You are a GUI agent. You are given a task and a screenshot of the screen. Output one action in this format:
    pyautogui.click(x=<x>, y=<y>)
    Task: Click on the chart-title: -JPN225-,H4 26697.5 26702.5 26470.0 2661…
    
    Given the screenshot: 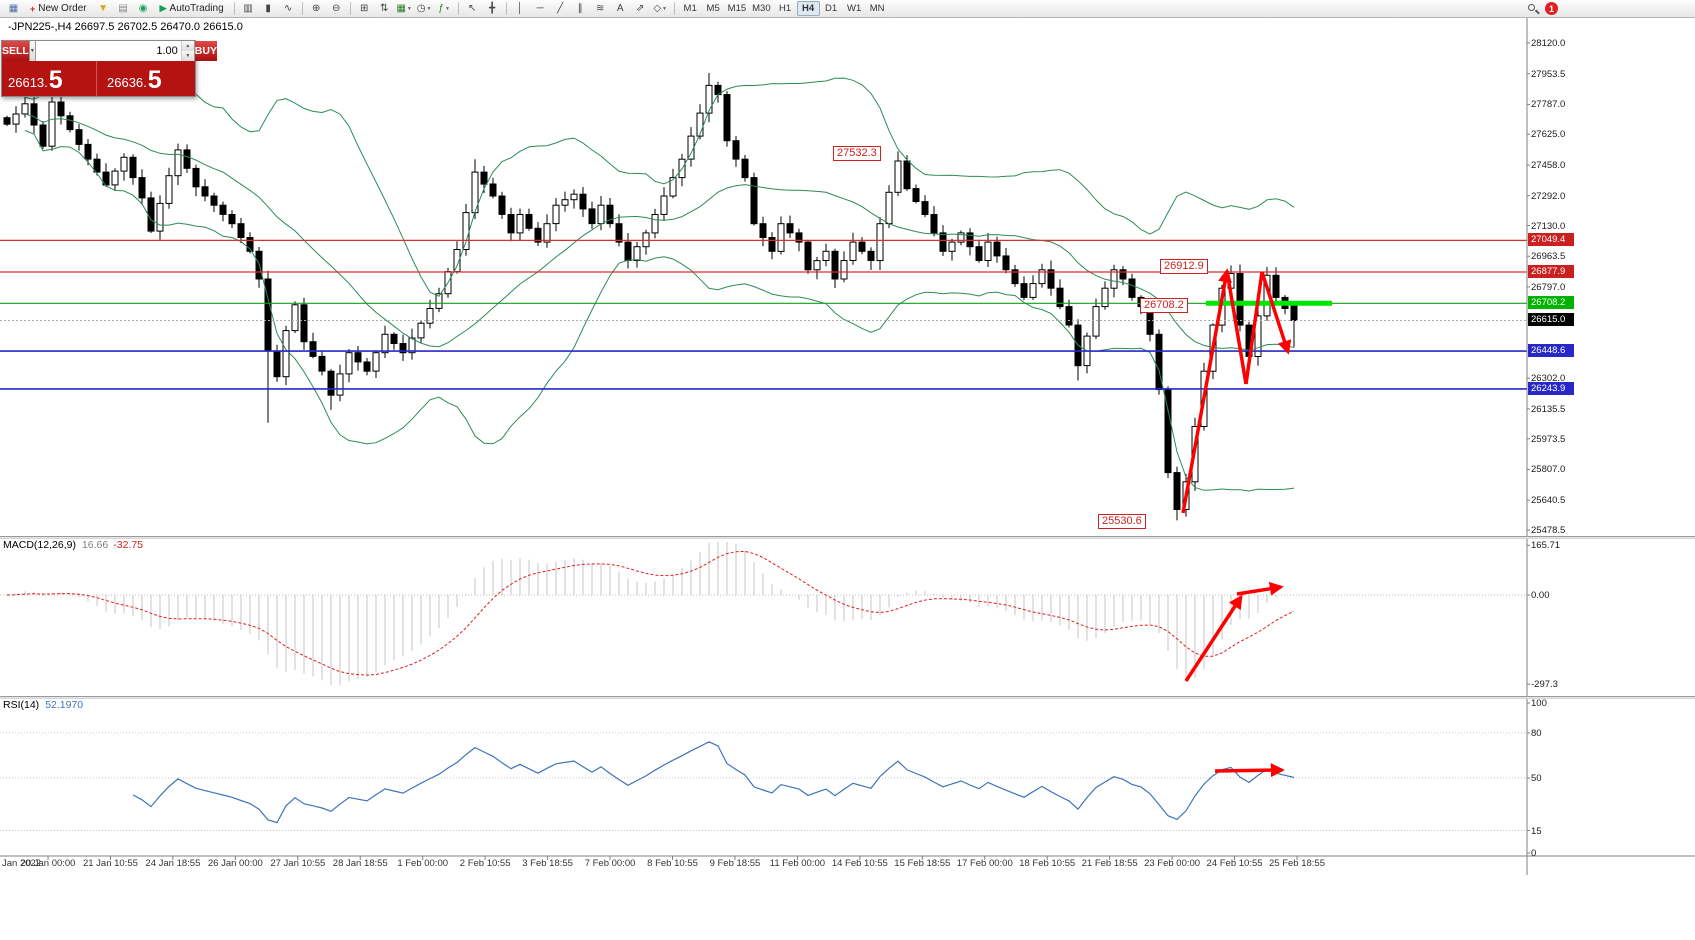 What is the action you would take?
    pyautogui.click(x=125, y=27)
    